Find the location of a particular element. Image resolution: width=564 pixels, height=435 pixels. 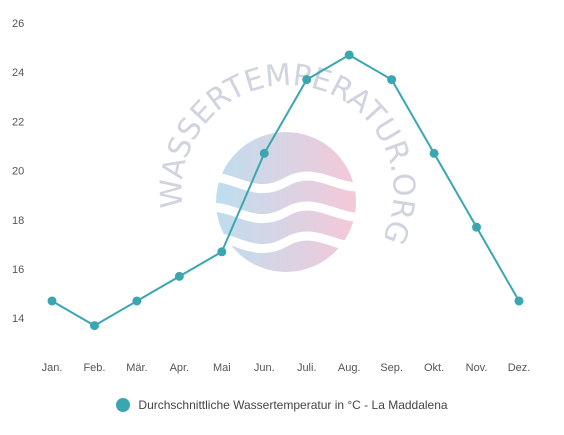

y-tick-label: 18 is located at coordinates (18, 221).